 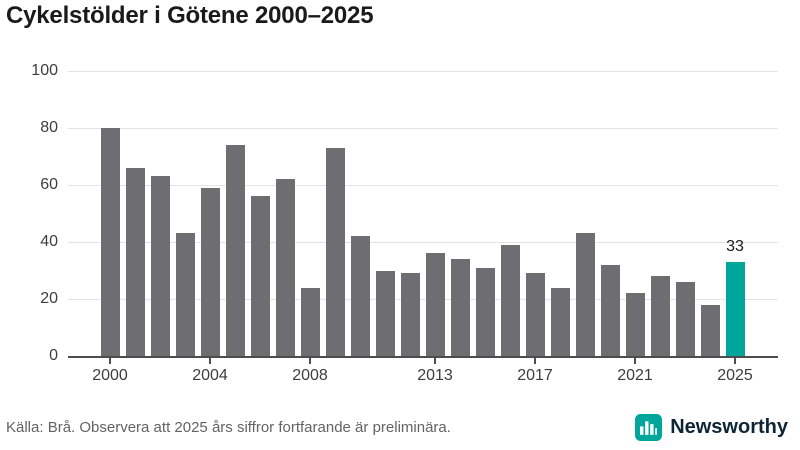 I want to click on y-axis-label-60: 60, so click(x=49, y=184).